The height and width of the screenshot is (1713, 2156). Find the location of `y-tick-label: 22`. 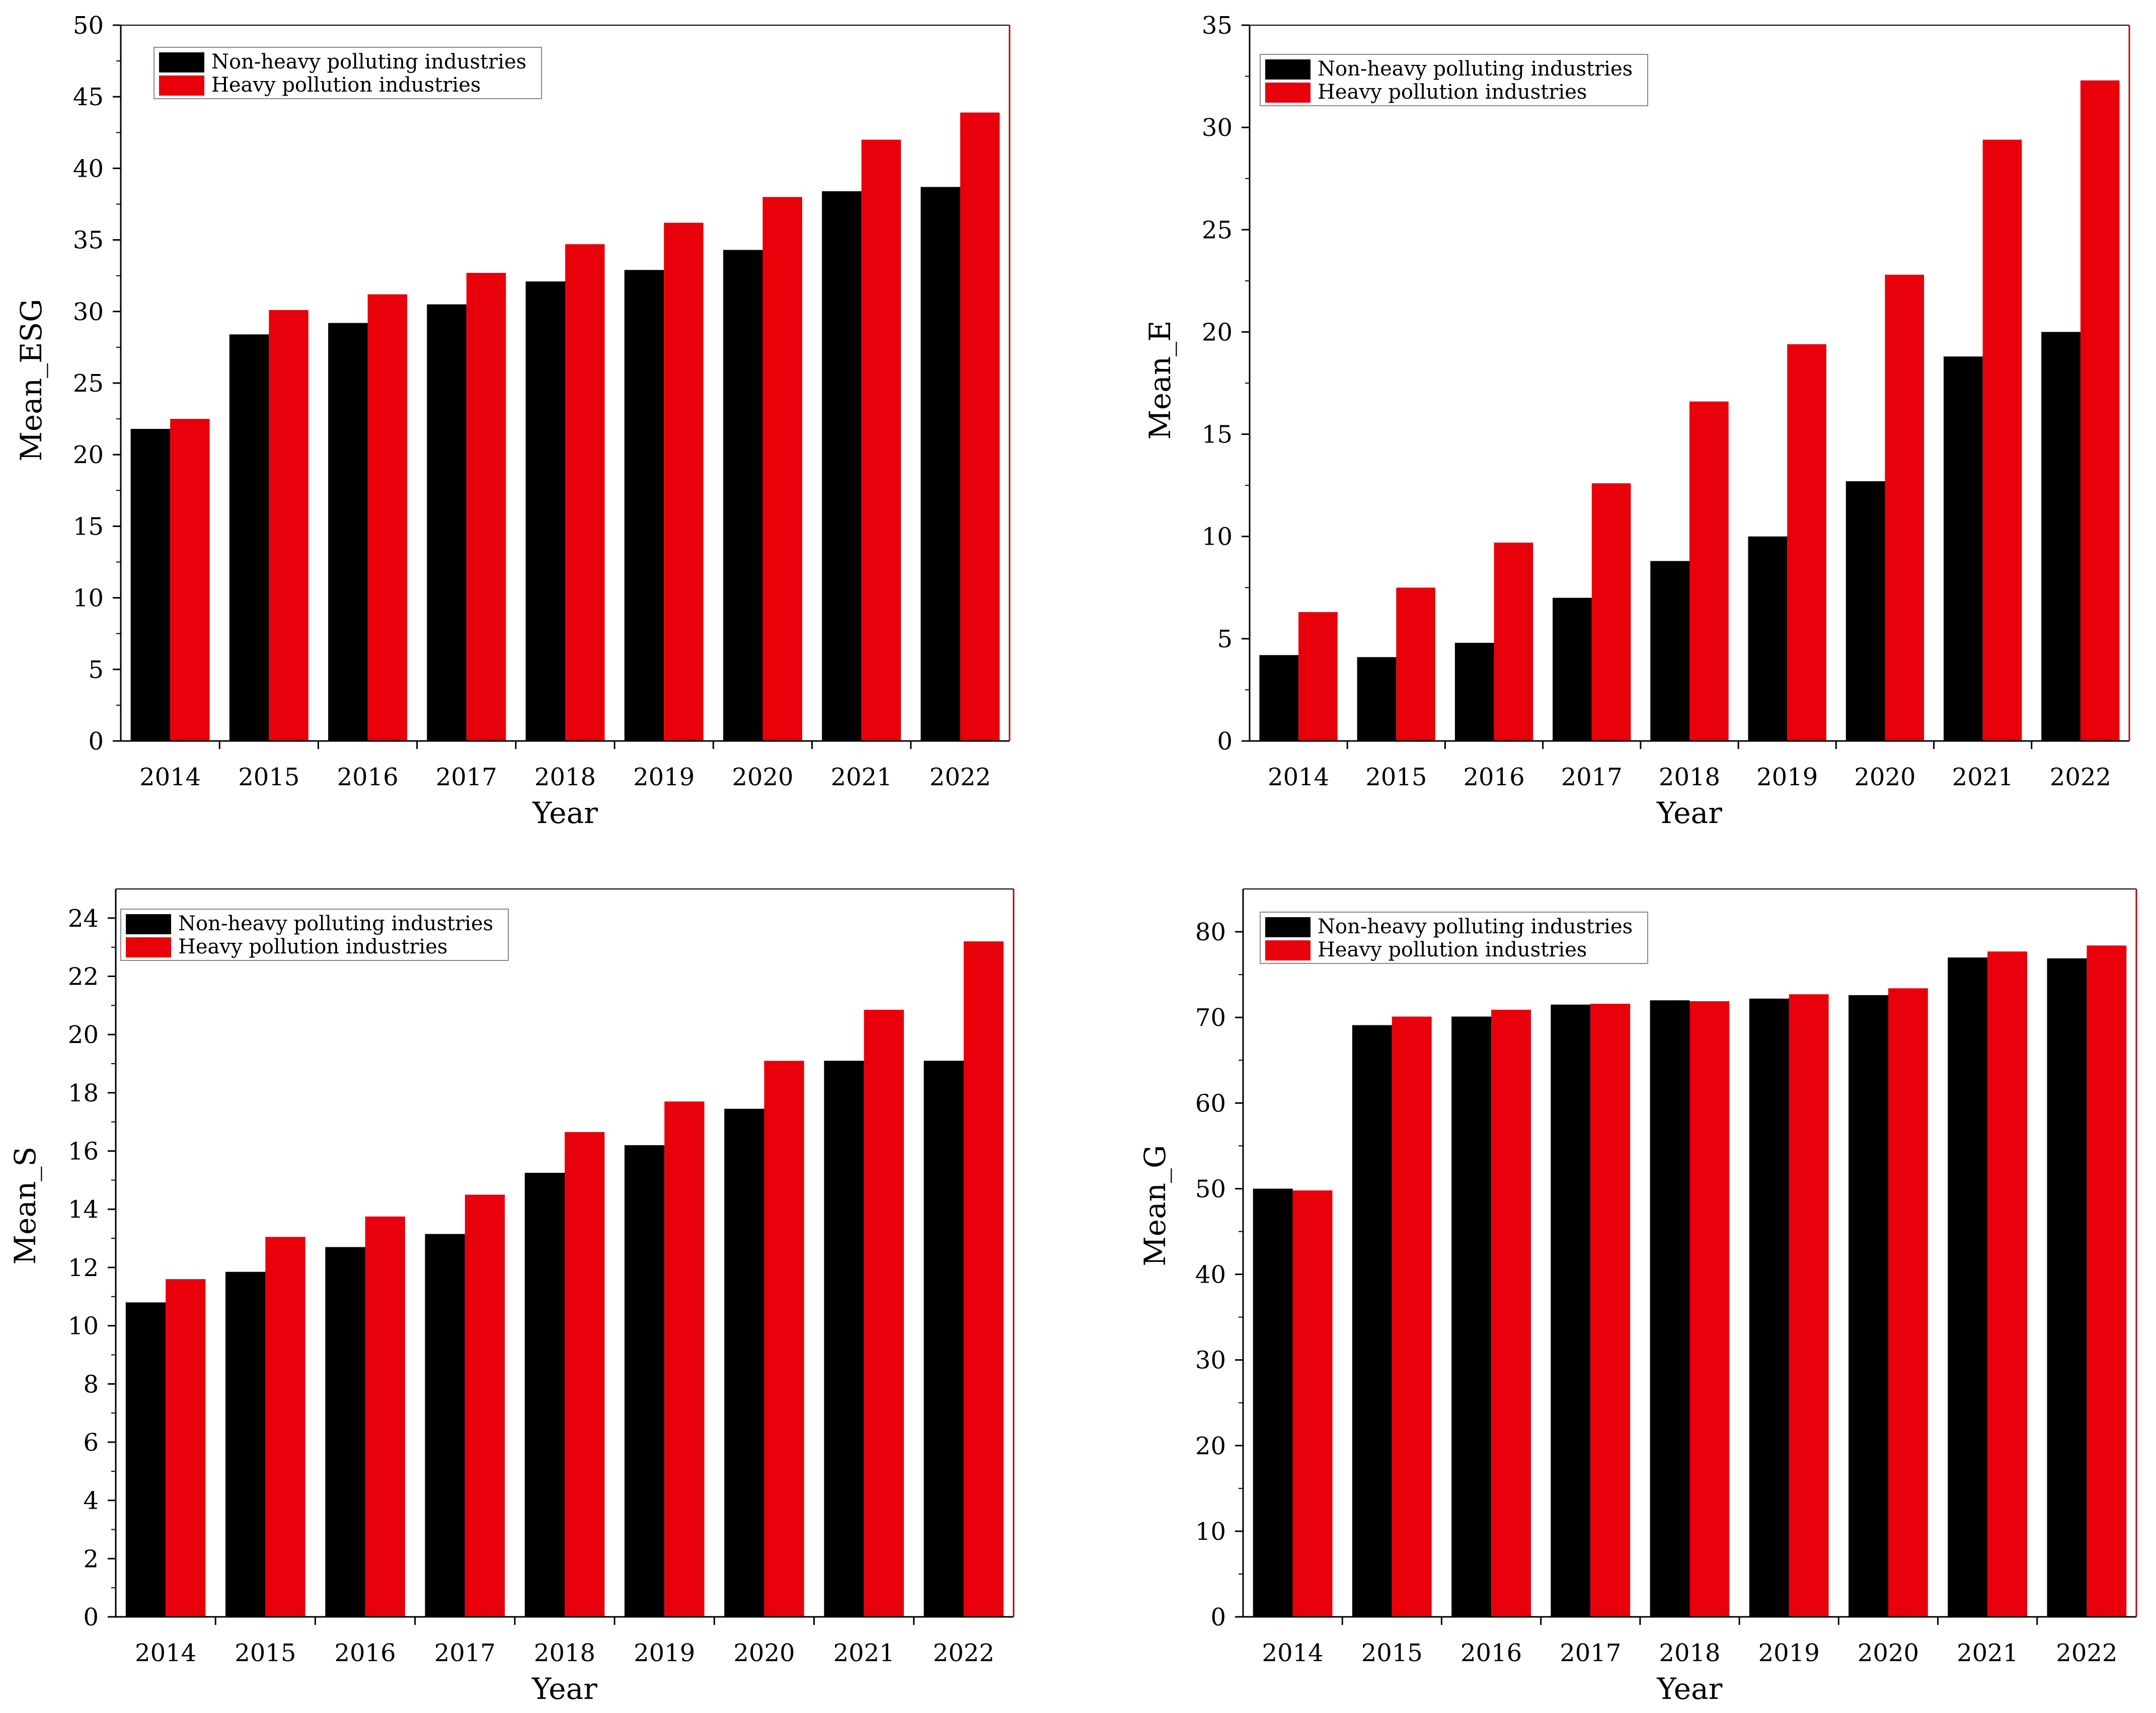

y-tick-label: 22 is located at coordinates (83, 977).